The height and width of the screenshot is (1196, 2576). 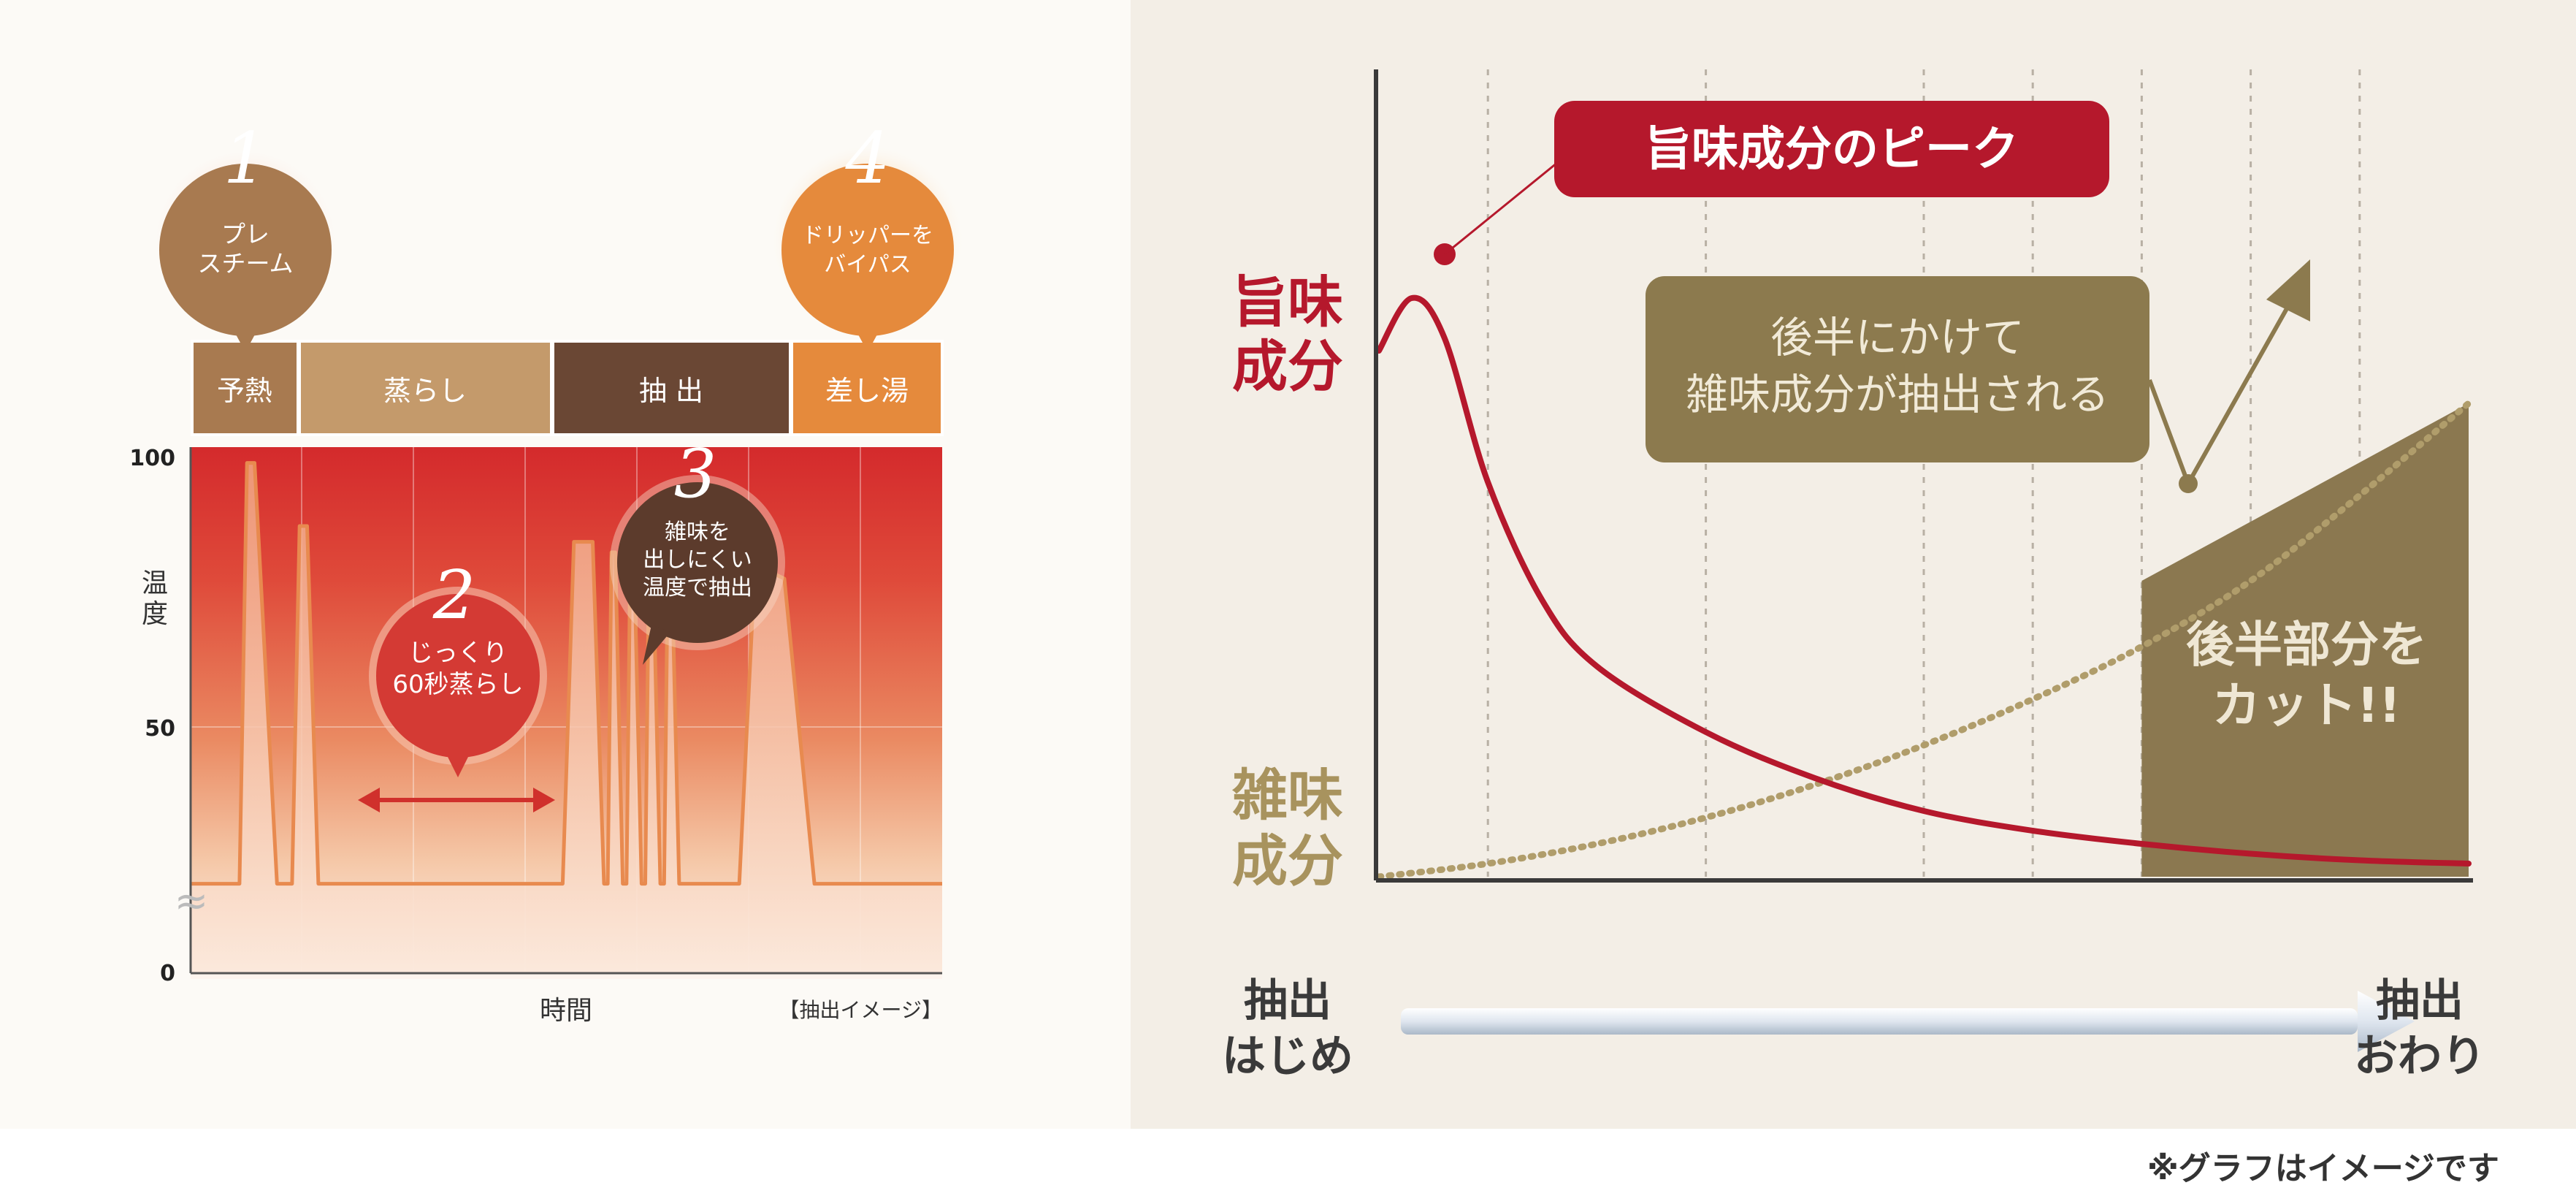 I want to click on bubble-4-number: 4, so click(x=867, y=158).